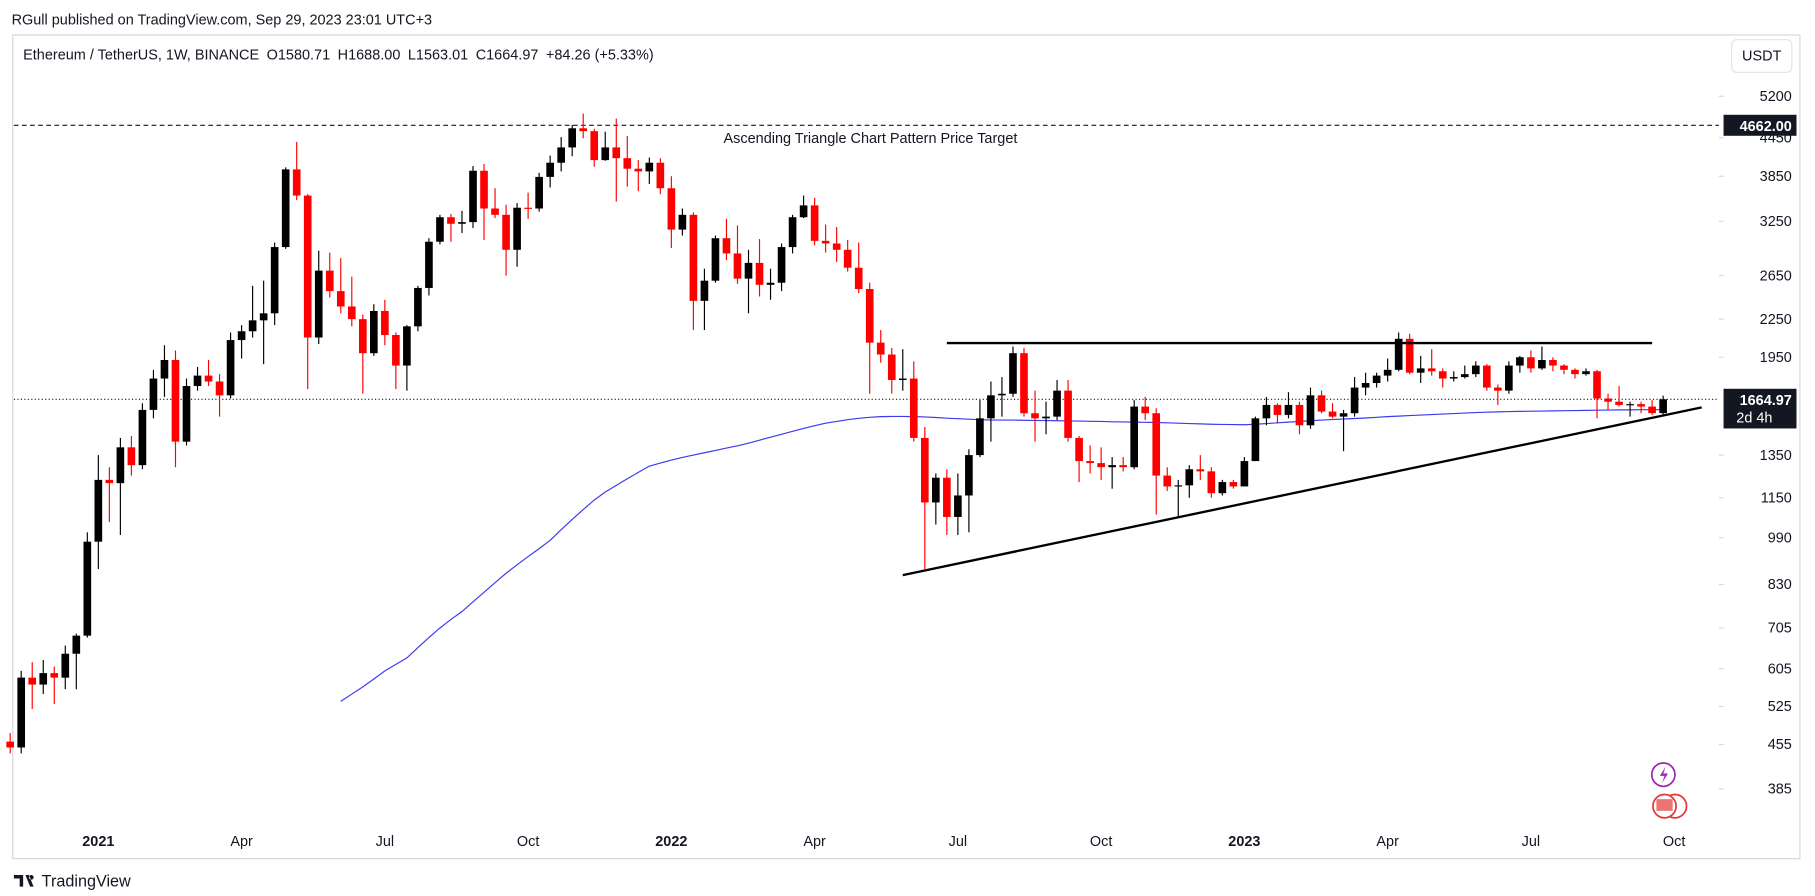 This screenshot has width=1815, height=896. I want to click on y-tick-label: 525, so click(1780, 707).